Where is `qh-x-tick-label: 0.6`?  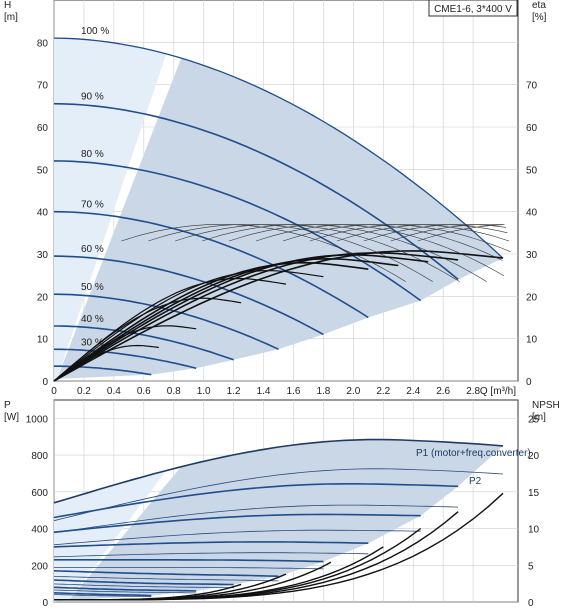
qh-x-tick-label: 0.6 is located at coordinates (144, 391).